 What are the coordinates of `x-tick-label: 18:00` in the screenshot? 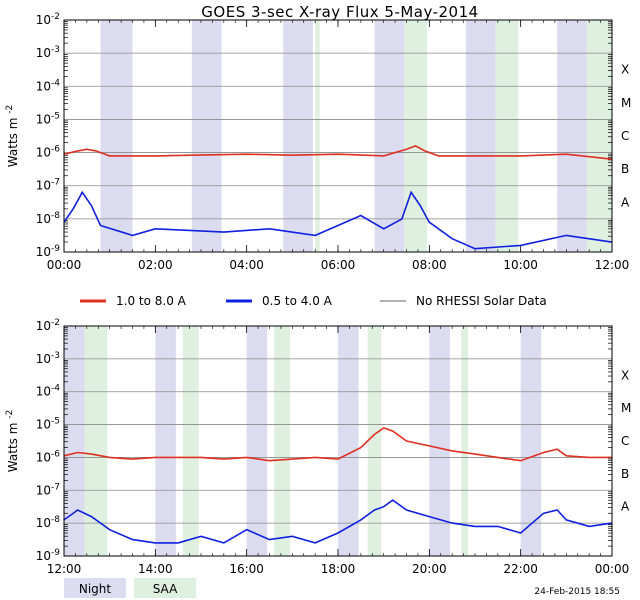 It's located at (338, 569).